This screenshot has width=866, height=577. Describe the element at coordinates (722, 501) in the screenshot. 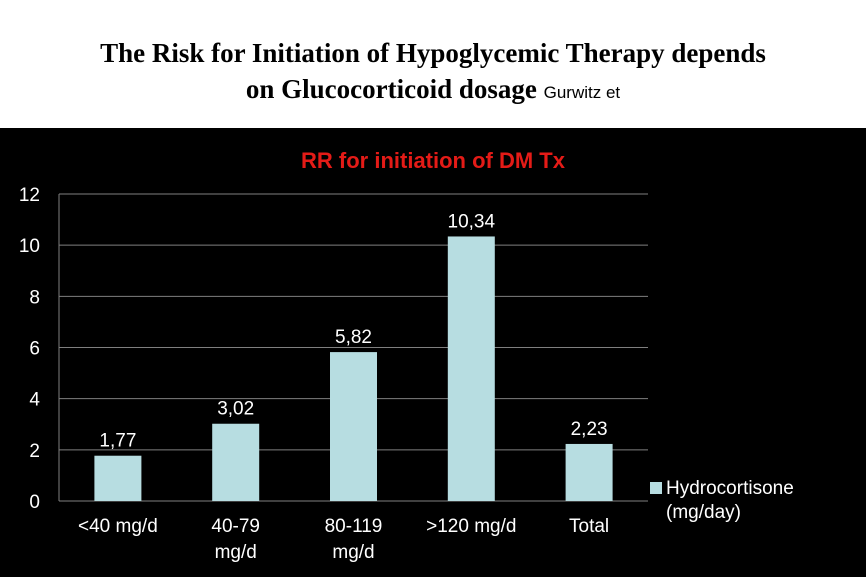

I see `chart-legend: Hydrocortisone (mg/day)` at that location.